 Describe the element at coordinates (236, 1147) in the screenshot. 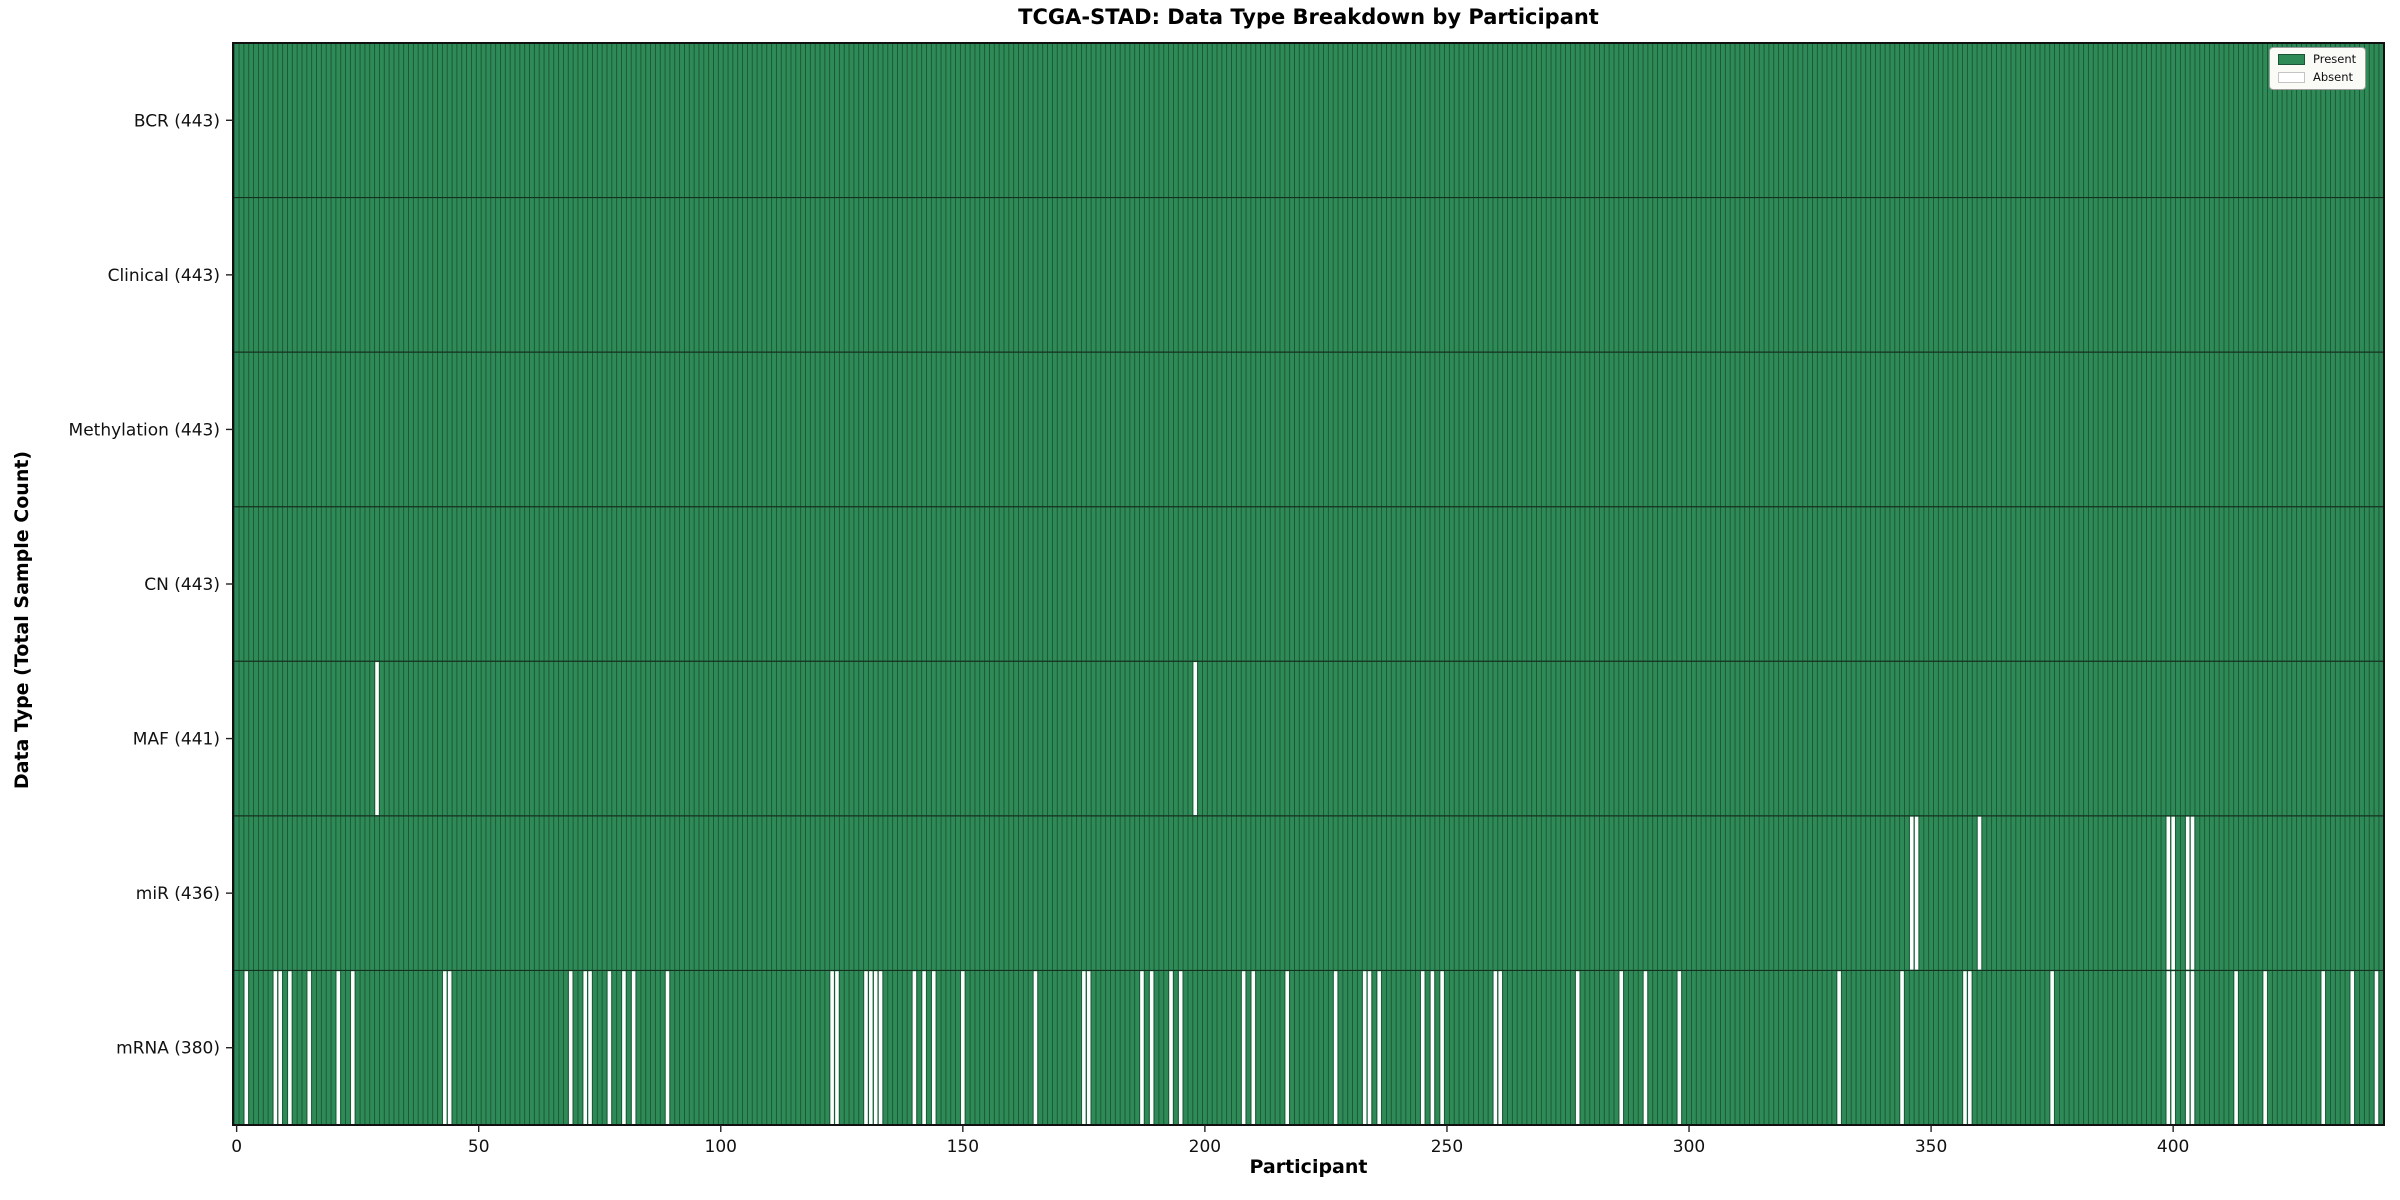

I see `x-tick-label: 0` at that location.